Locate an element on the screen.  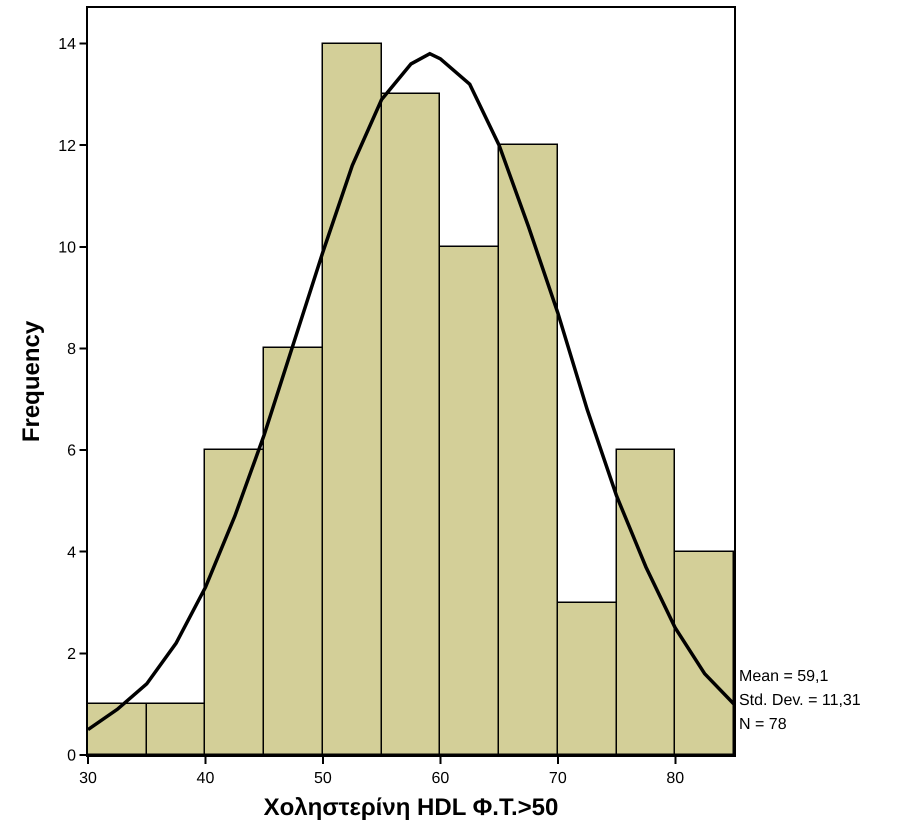
x-tick-label: 80 is located at coordinates (675, 778).